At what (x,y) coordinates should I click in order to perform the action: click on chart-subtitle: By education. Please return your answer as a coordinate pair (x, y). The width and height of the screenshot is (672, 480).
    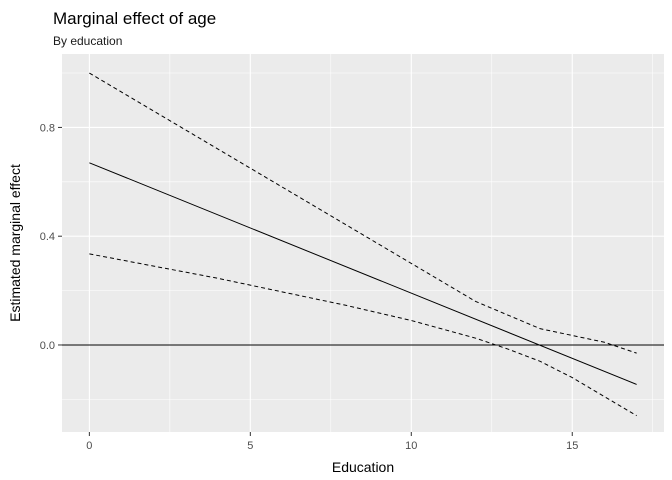
    Looking at the image, I should click on (87, 41).